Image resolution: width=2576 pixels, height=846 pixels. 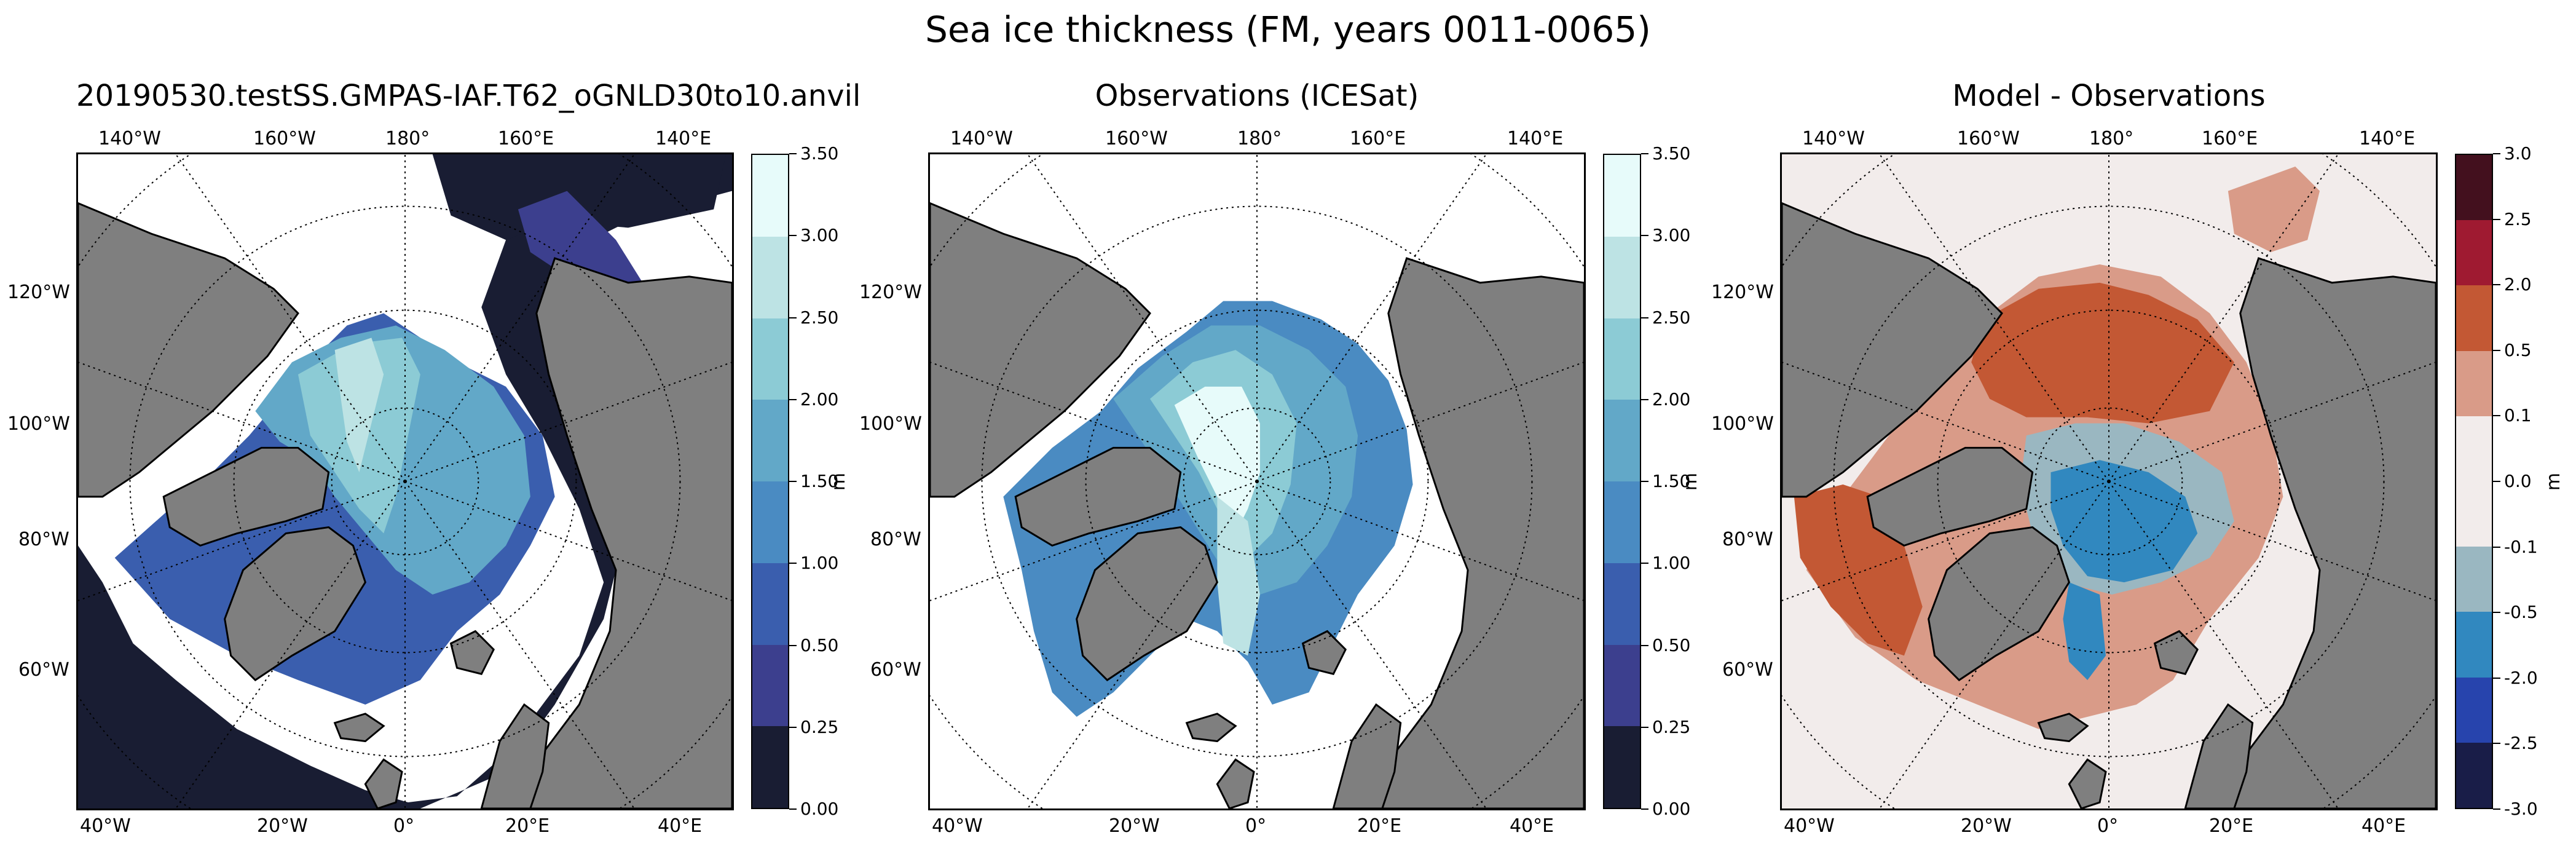 I want to click on diff-negative-core, so click(x=2124, y=521).